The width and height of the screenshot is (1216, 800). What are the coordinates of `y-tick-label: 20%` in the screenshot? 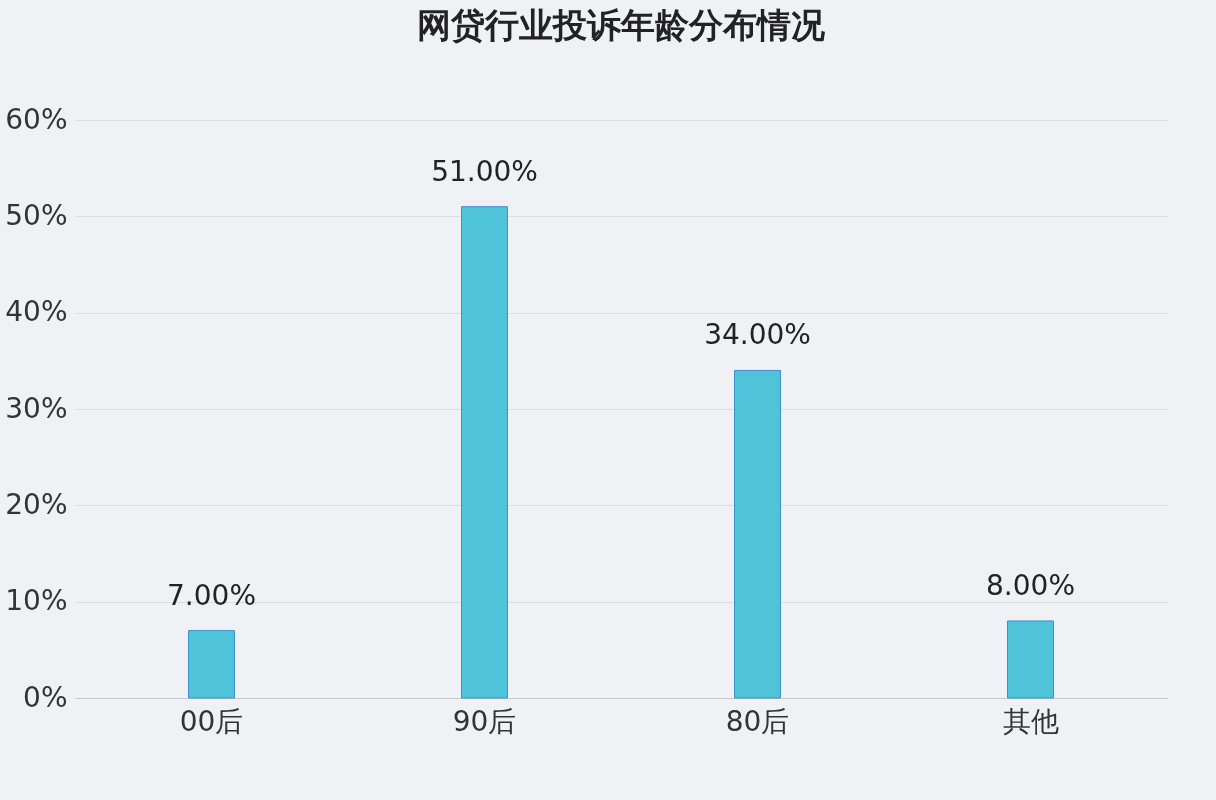 It's located at (36, 504).